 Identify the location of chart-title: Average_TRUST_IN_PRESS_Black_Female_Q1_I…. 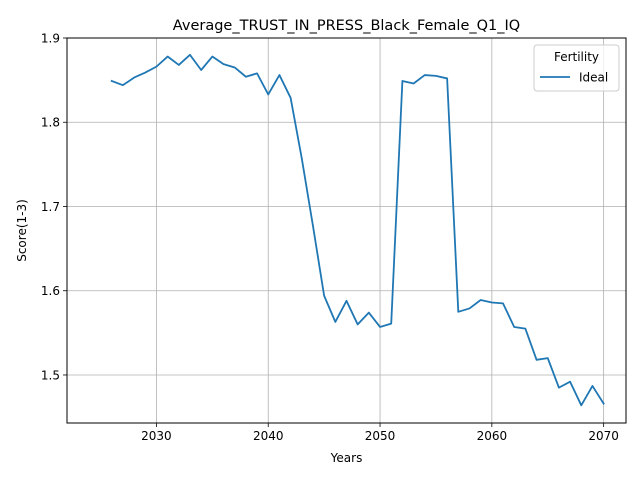
(346, 26).